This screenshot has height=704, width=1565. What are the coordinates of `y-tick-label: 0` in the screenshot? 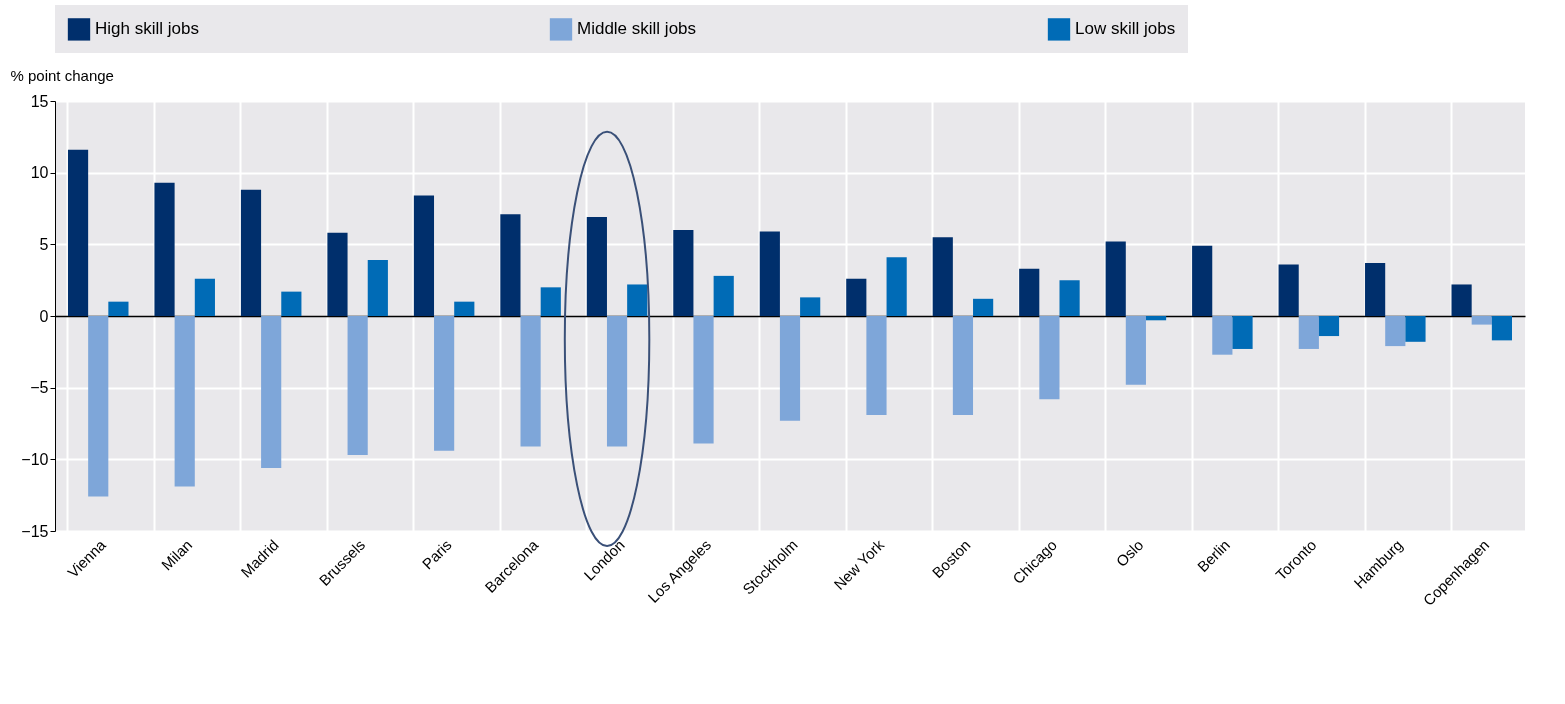 It's located at (44, 316).